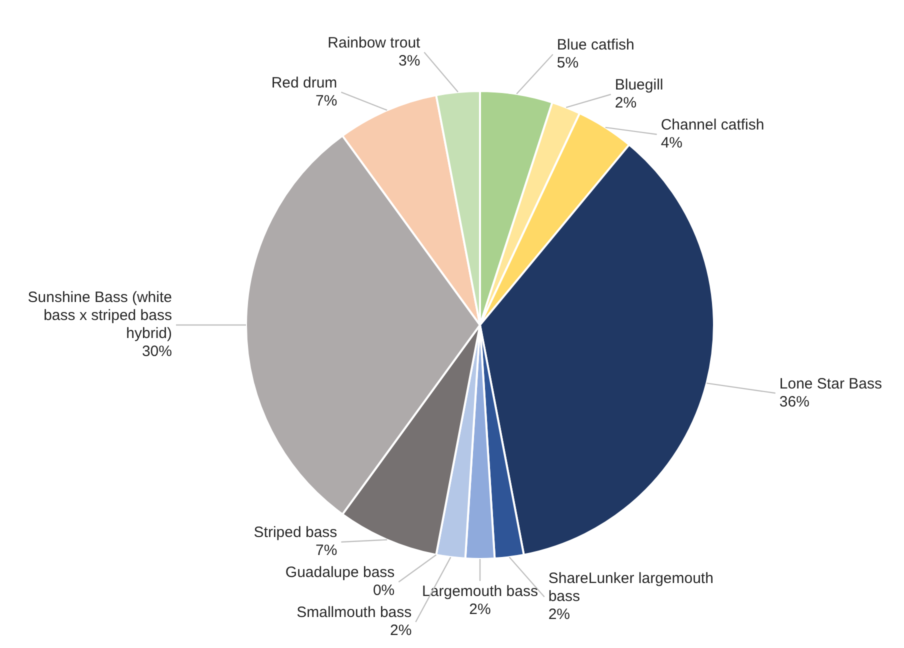 The height and width of the screenshot is (648, 904). I want to click on slice-label: Striped bass, so click(296, 533).